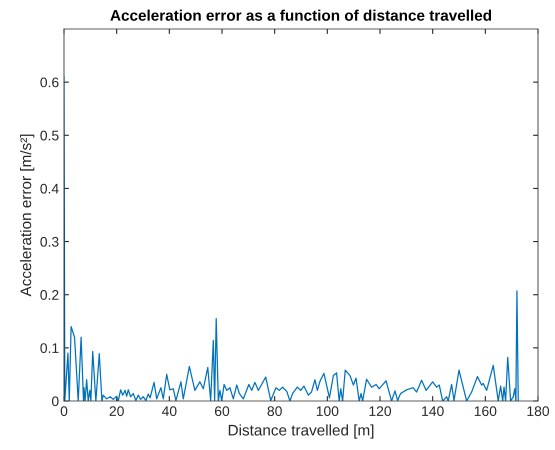 Image resolution: width=555 pixels, height=450 pixels. I want to click on x-tick-label: 20, so click(117, 411).